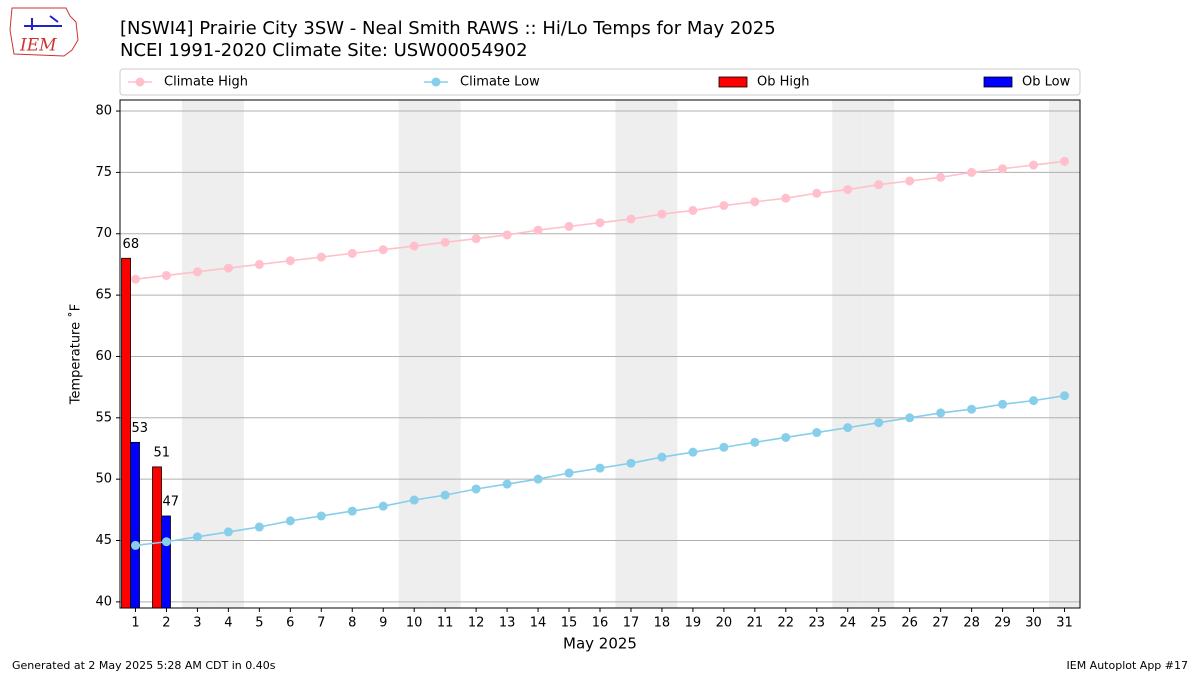  I want to click on logo-outline, so click(44, 32).